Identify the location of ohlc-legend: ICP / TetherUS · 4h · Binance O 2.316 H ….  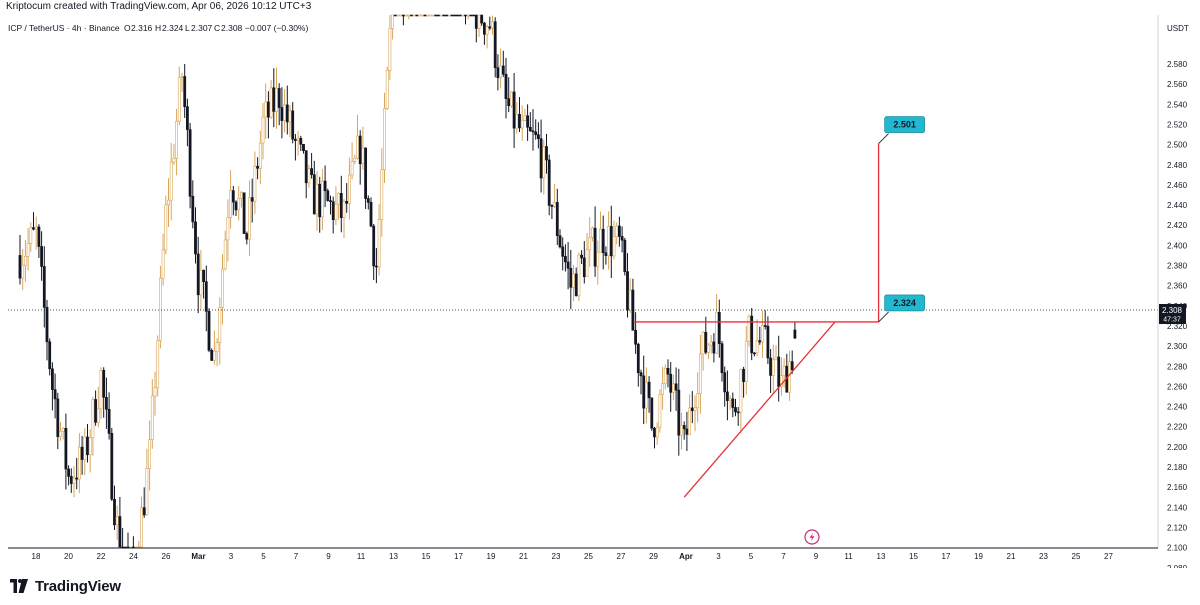
(158, 28).